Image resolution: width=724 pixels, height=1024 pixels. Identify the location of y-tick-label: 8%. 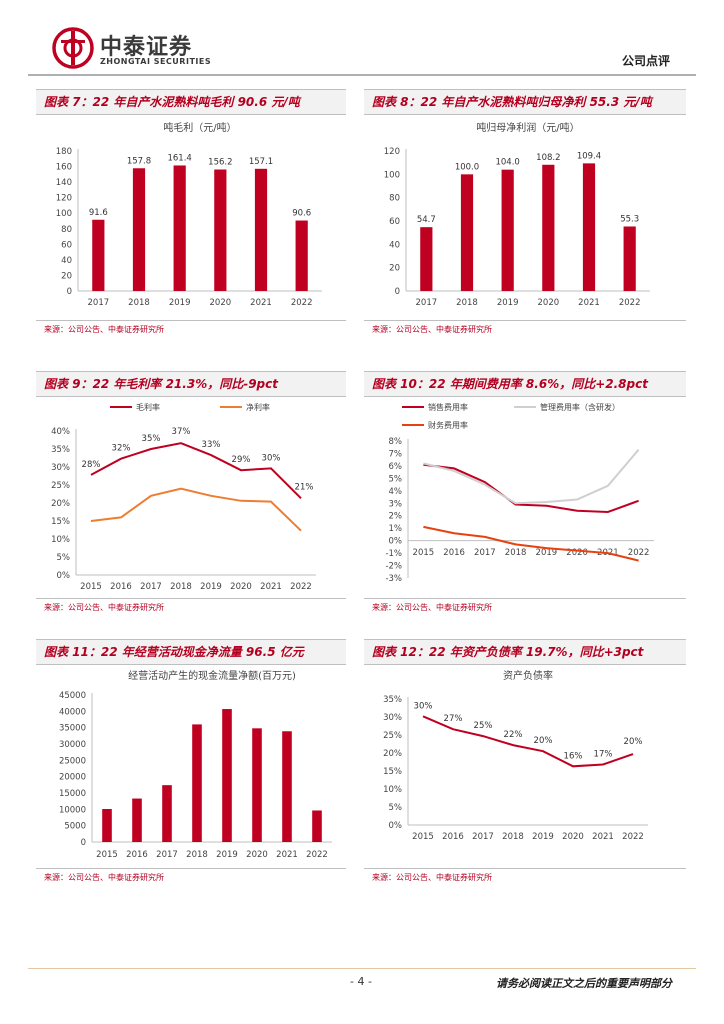
(396, 442).